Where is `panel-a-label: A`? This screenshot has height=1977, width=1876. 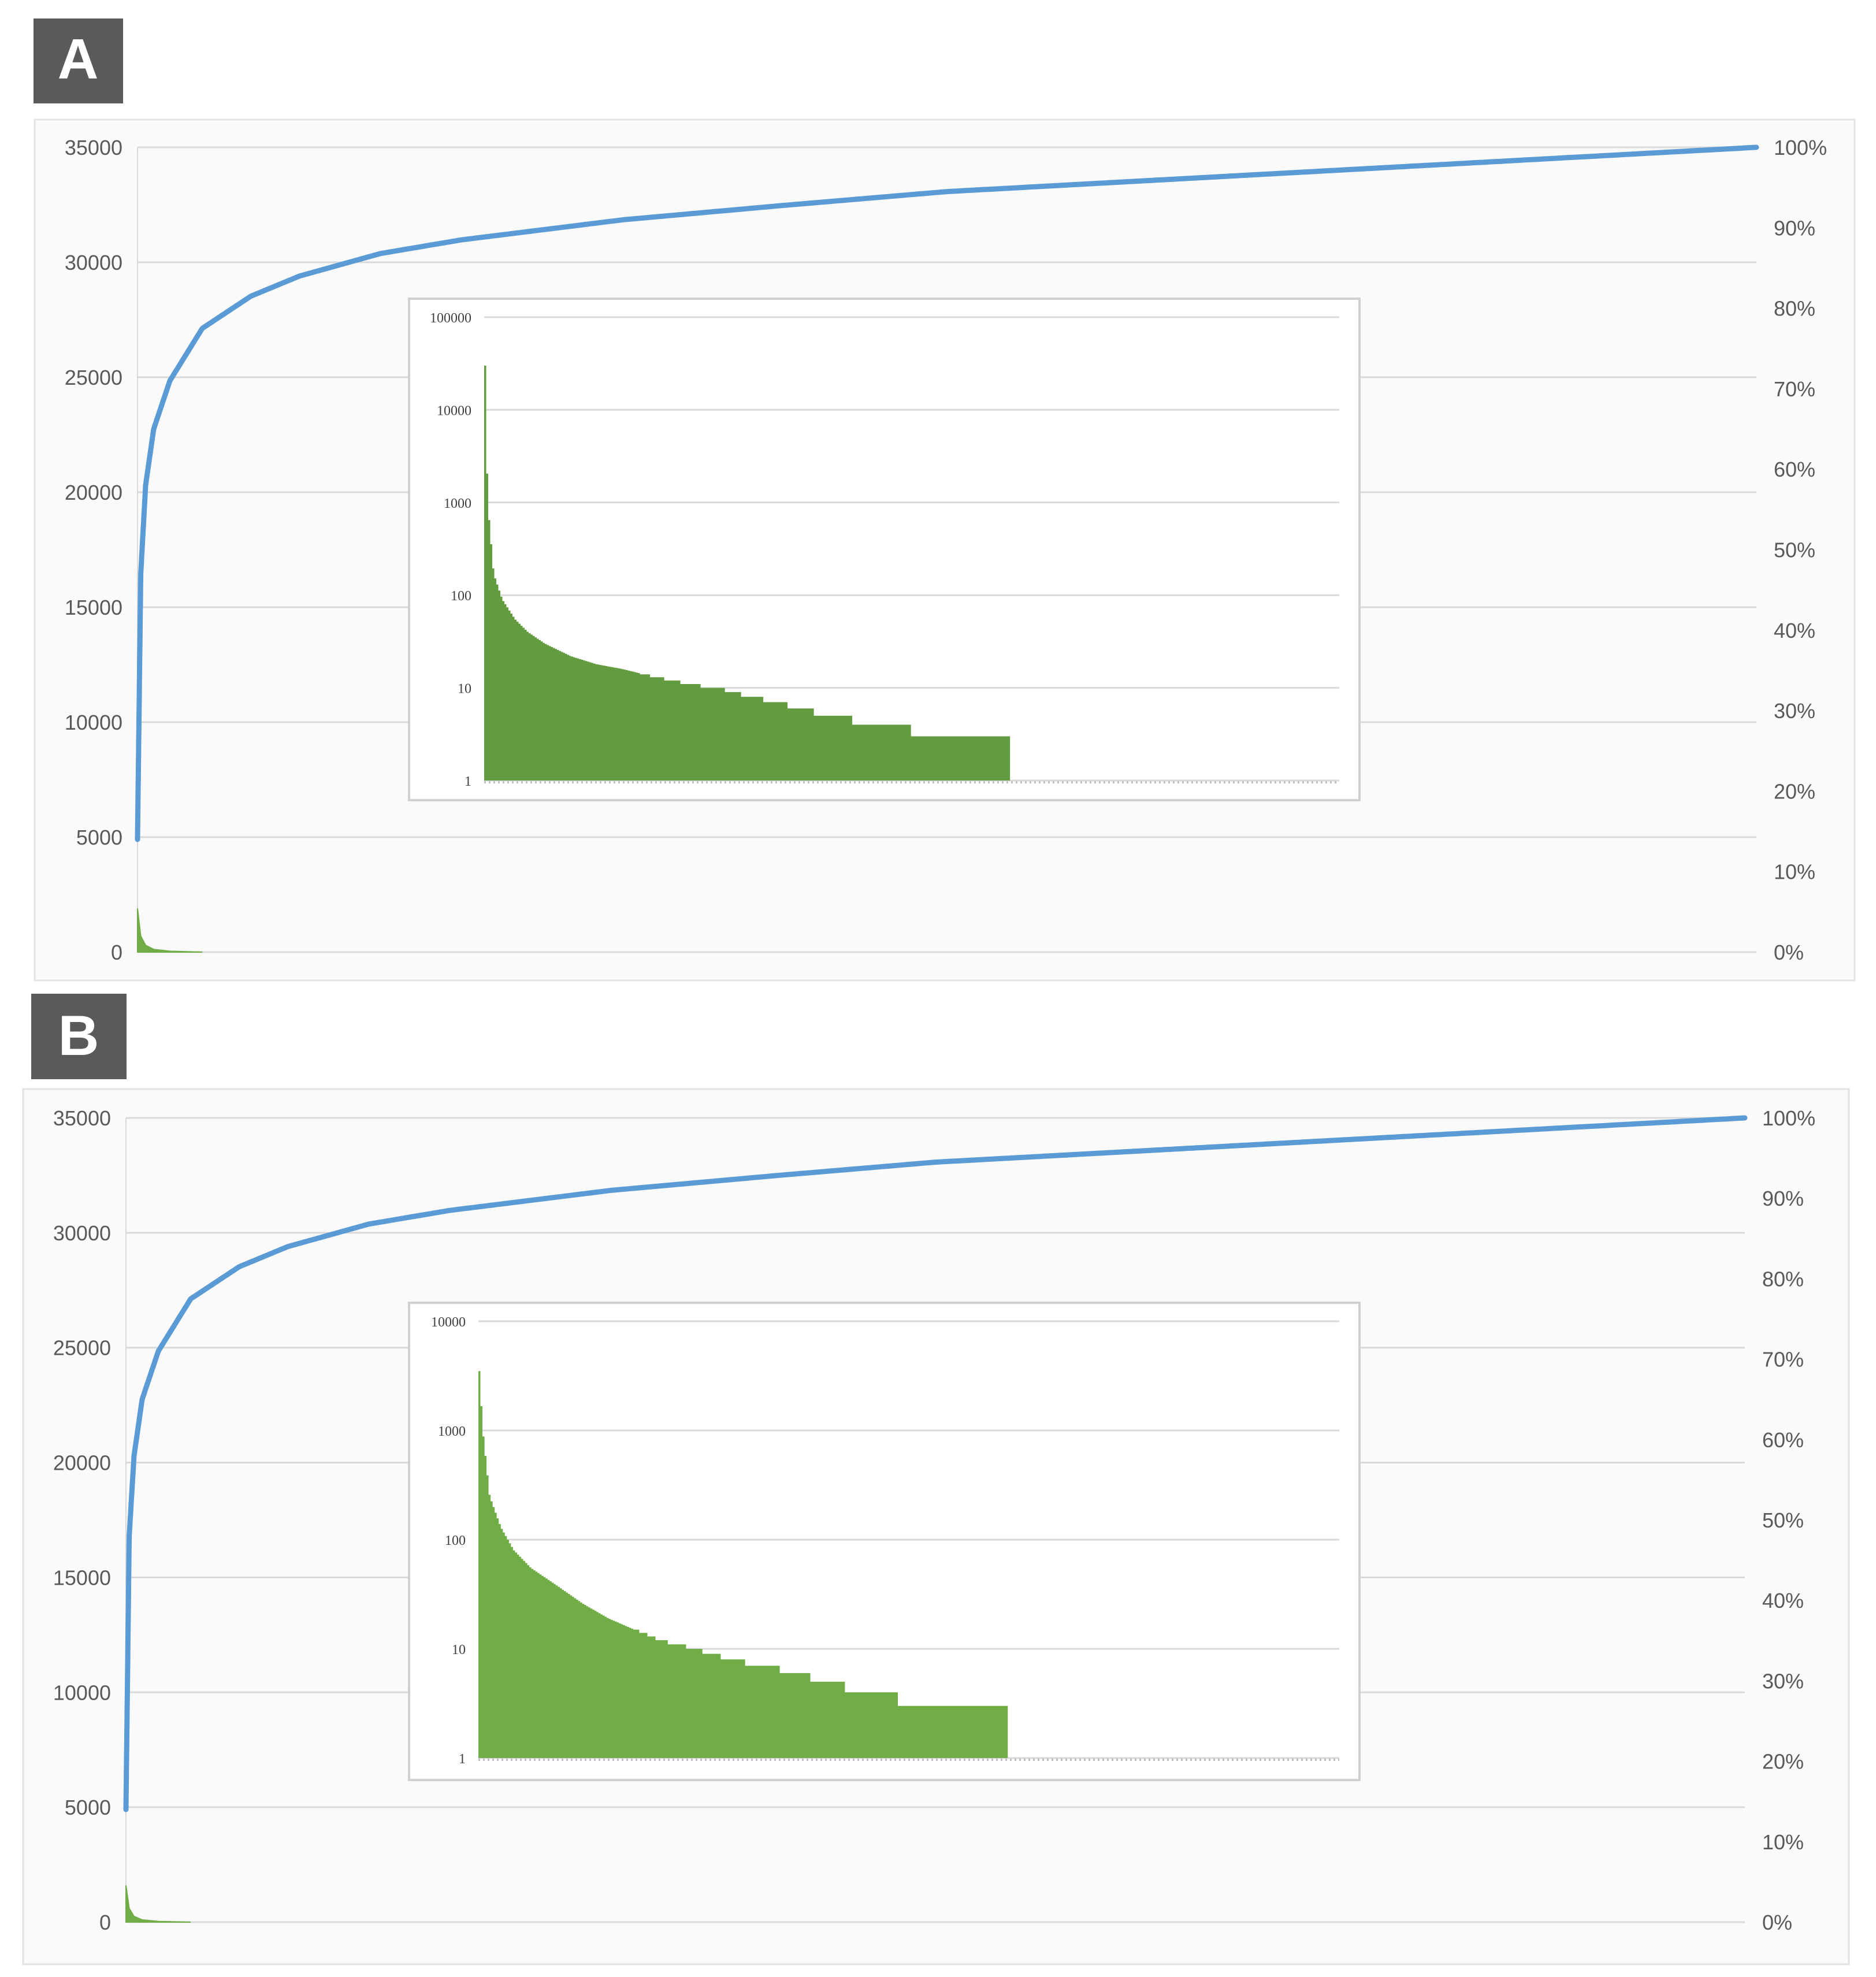 panel-a-label: A is located at coordinates (79, 59).